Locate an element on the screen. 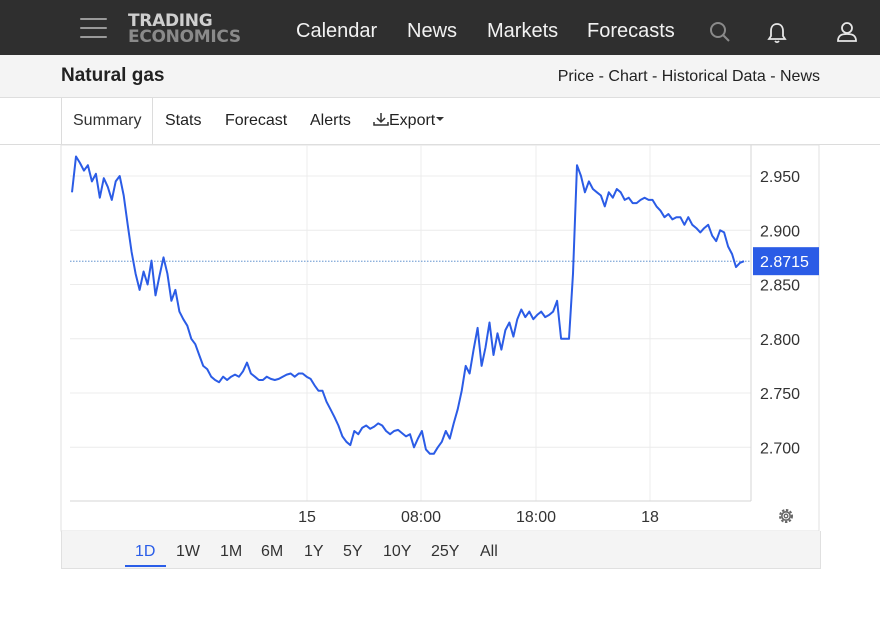 Image resolution: width=880 pixels, height=620 pixels. tab-stats: Stats is located at coordinates (183, 120).